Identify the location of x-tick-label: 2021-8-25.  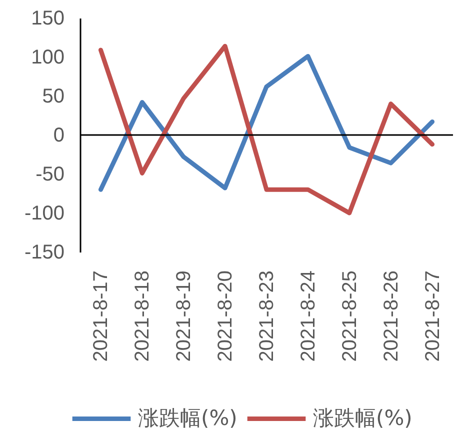
(349, 316).